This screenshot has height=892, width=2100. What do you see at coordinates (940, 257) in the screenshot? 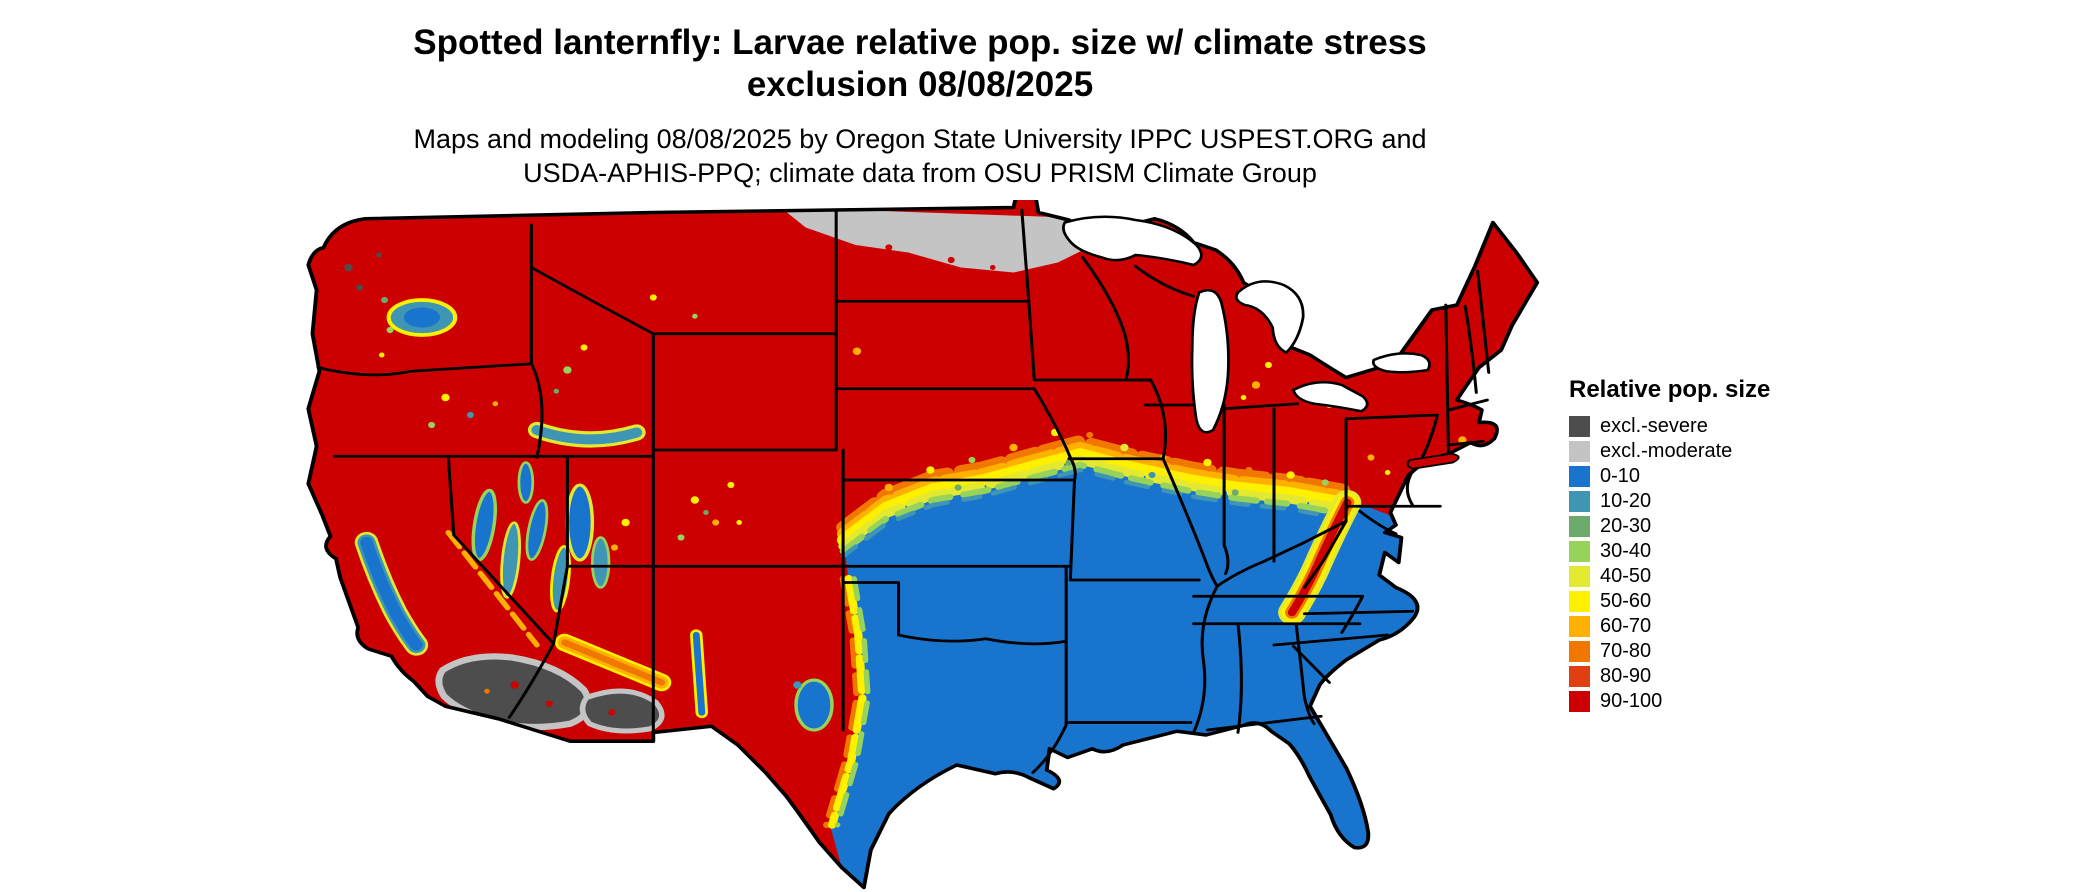
I see `excl-moderate-speckles` at bounding box center [940, 257].